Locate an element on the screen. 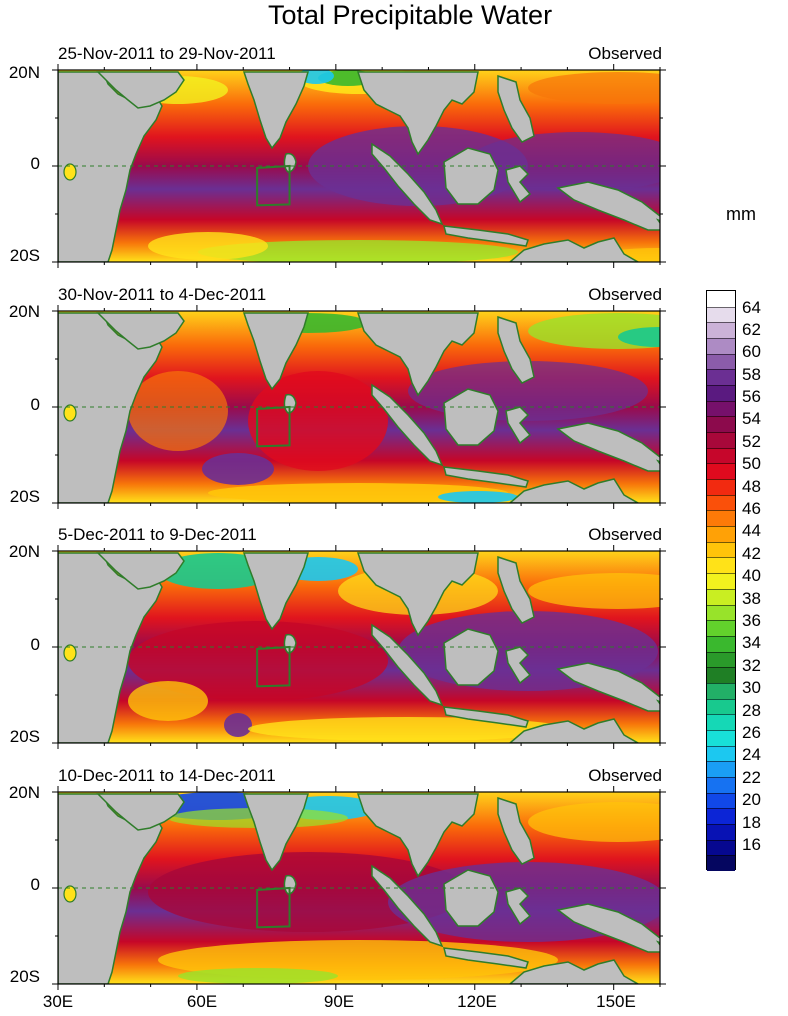 The width and height of the screenshot is (788, 1016). panel-4-date-range: 10-Dec-2011 to 14-Dec-2011 is located at coordinates (167, 775).